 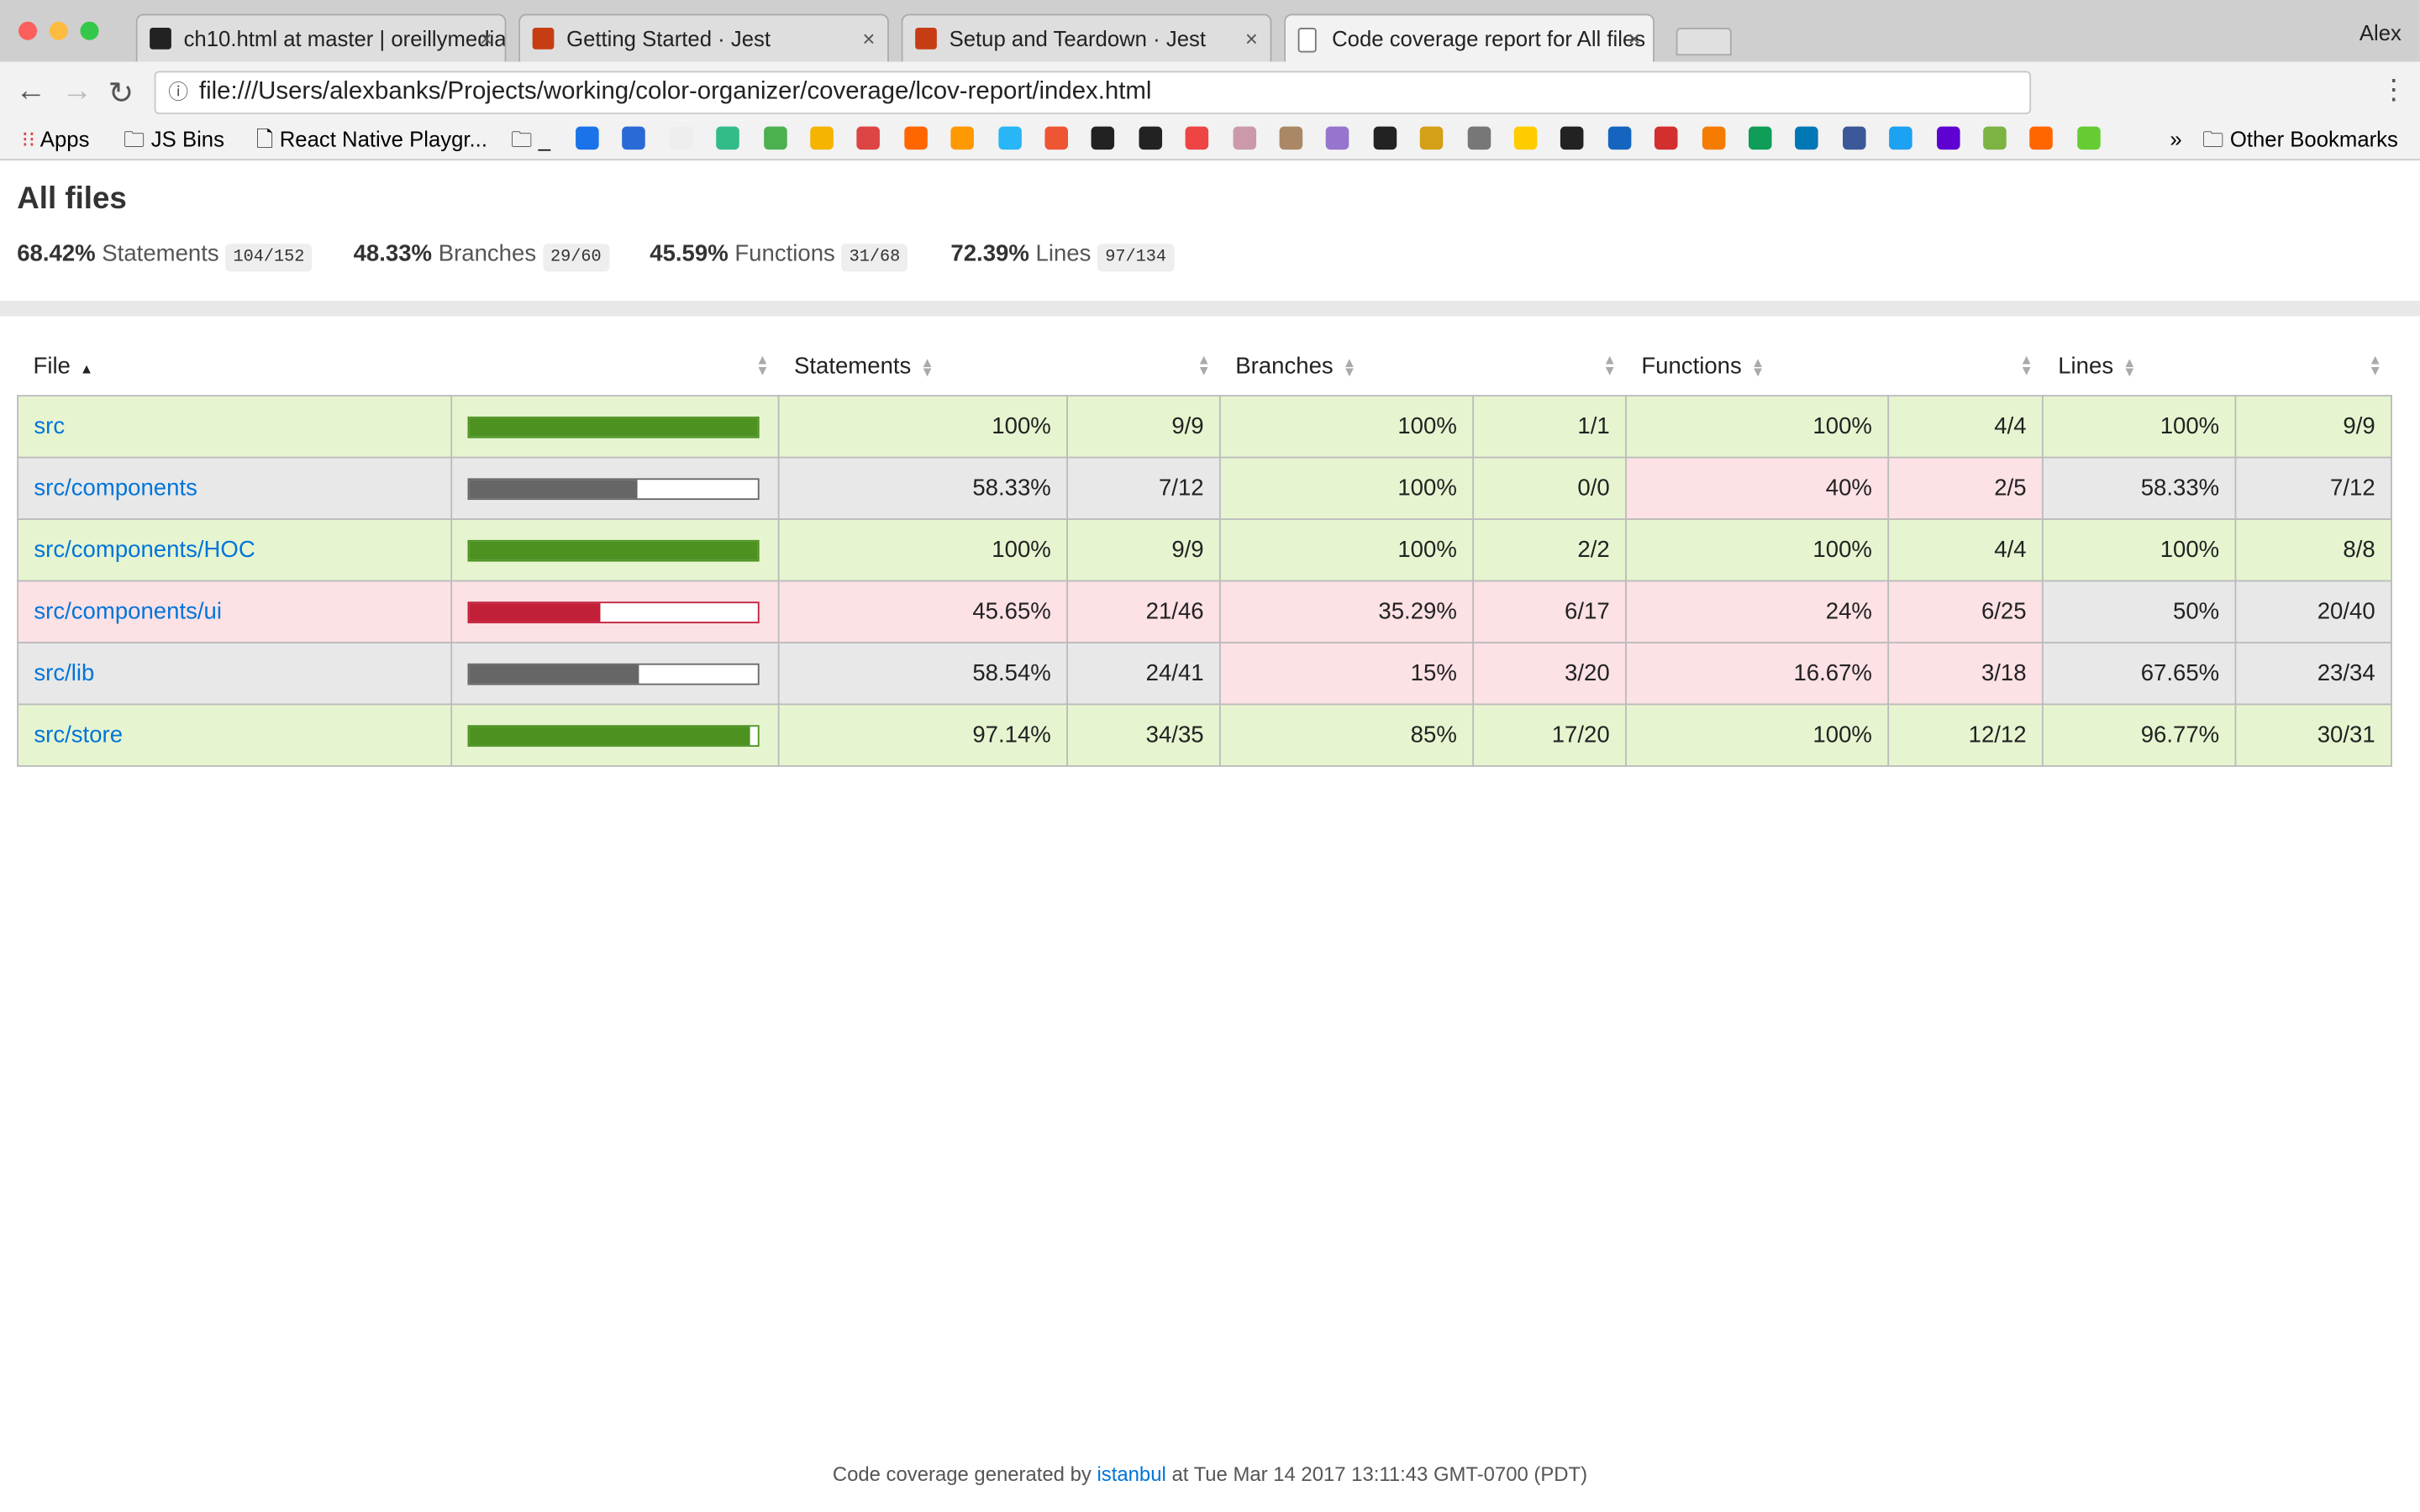 What do you see at coordinates (31, 91) in the screenshot?
I see `back-button: ←` at bounding box center [31, 91].